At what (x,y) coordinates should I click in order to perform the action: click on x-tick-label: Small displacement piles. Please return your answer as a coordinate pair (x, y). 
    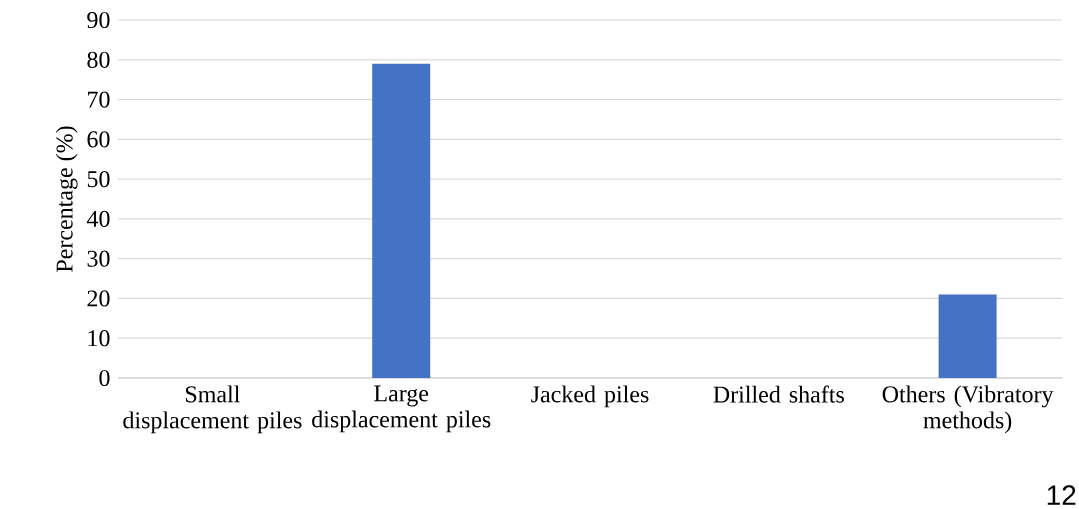
    Looking at the image, I should click on (212, 409).